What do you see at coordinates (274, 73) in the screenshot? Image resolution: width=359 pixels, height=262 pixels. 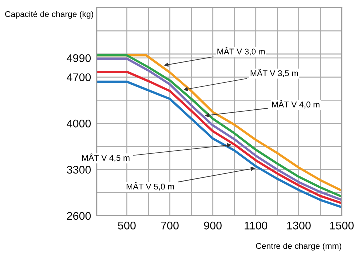 I see `annotation: MÂT V 3,5 m` at bounding box center [274, 73].